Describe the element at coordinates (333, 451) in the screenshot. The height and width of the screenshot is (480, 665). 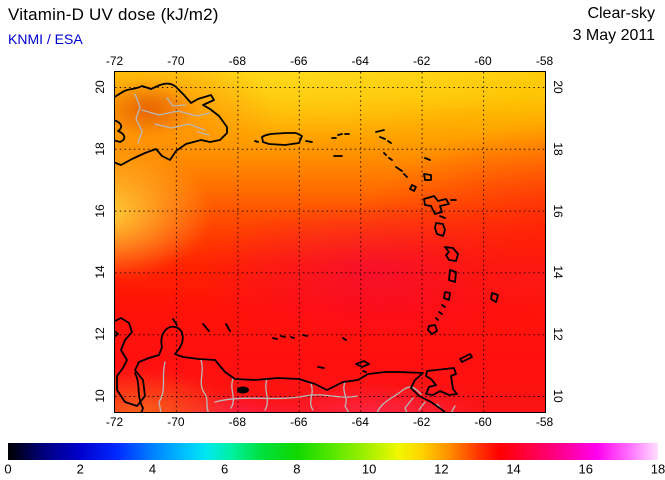
I see `colorbar` at that location.